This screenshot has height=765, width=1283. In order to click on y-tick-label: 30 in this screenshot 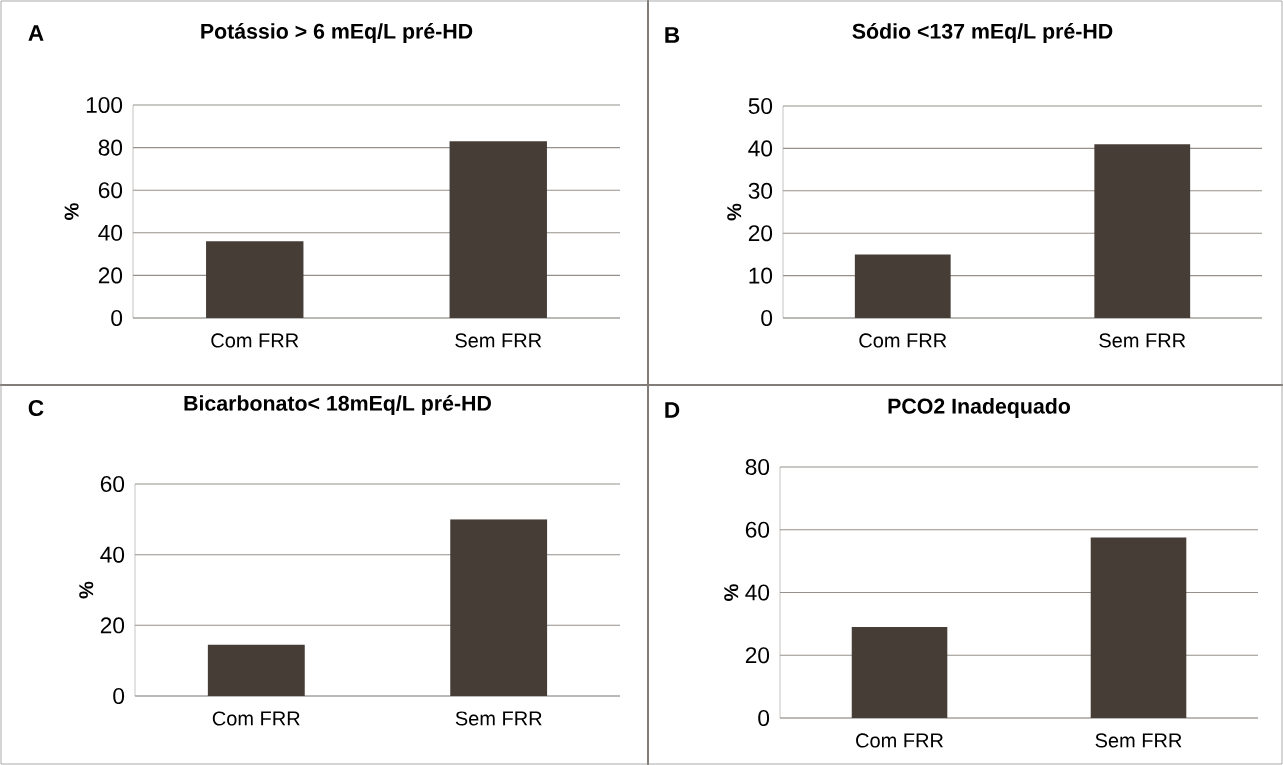, I will do `click(760, 190)`.